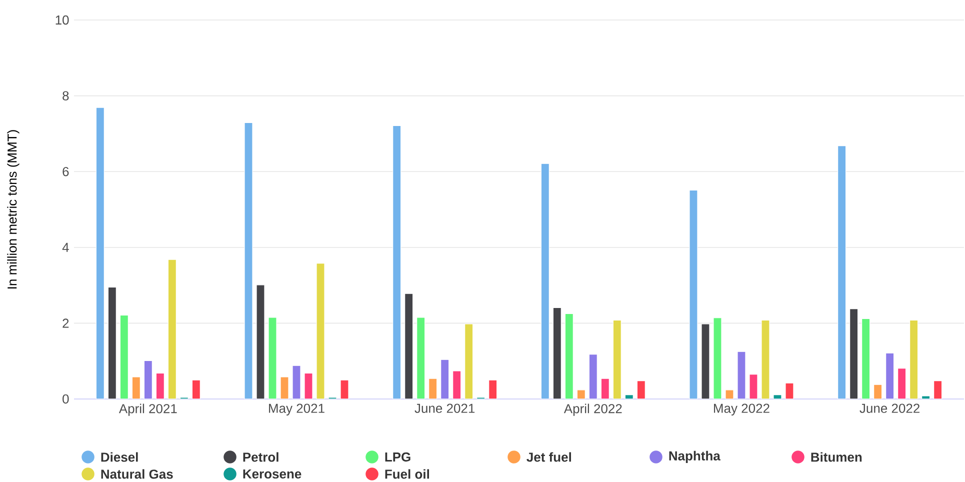 The width and height of the screenshot is (965, 482). I want to click on y-tick-label: 2, so click(65, 323).